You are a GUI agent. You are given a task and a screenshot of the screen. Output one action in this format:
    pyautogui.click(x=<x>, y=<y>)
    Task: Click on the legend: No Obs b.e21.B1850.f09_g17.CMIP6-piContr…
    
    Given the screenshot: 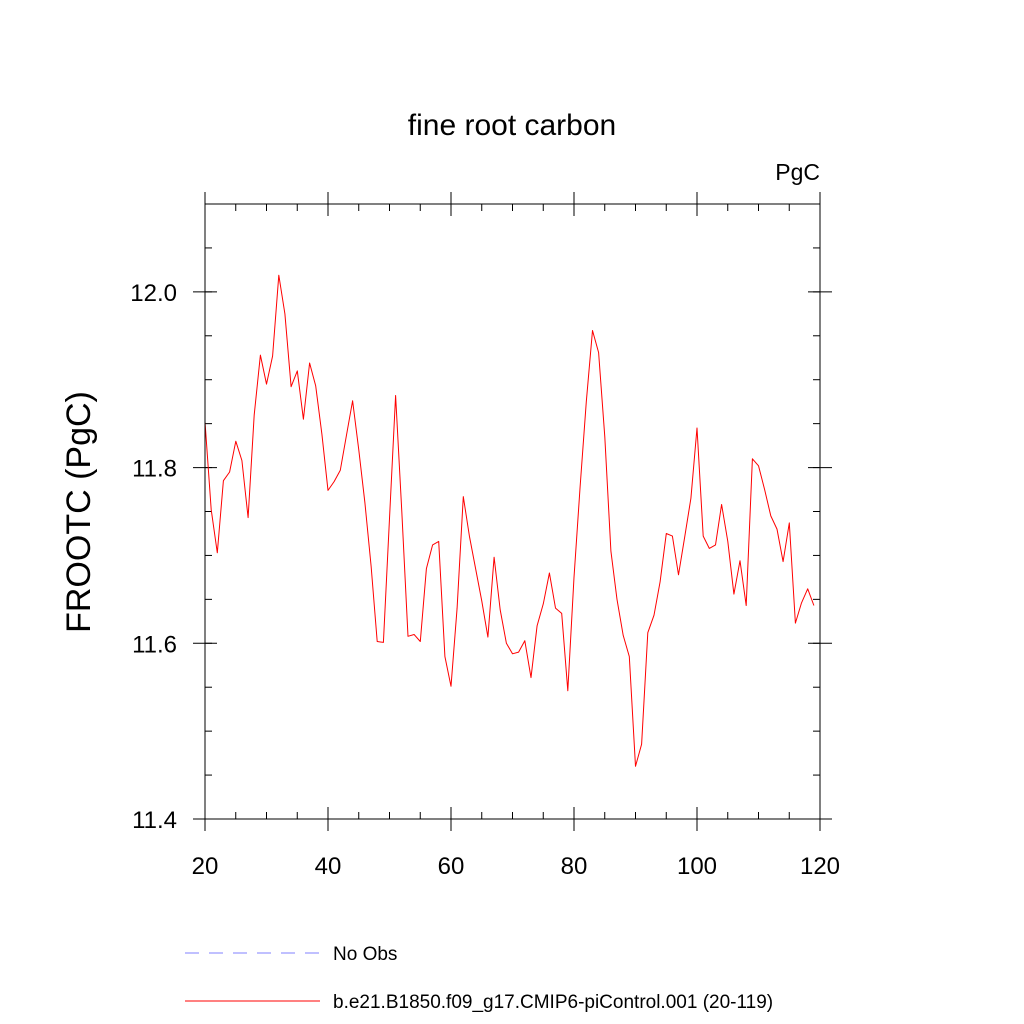 What is the action you would take?
    pyautogui.click(x=479, y=978)
    